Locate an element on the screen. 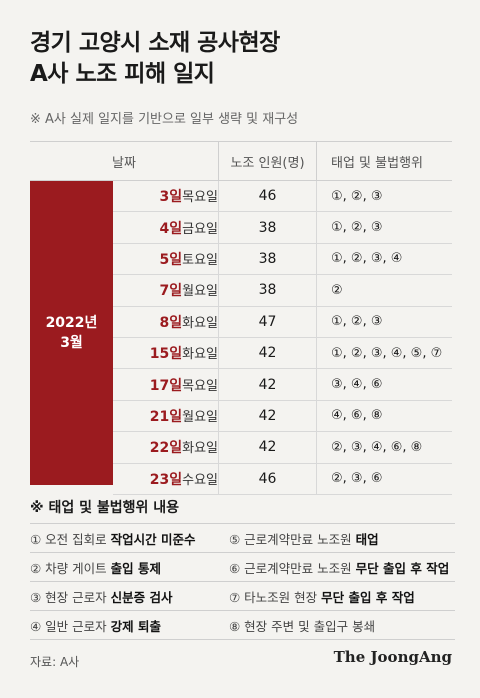 The width and height of the screenshot is (480, 698). title-line-2: A사 노조 피해 일지 is located at coordinates (122, 74).